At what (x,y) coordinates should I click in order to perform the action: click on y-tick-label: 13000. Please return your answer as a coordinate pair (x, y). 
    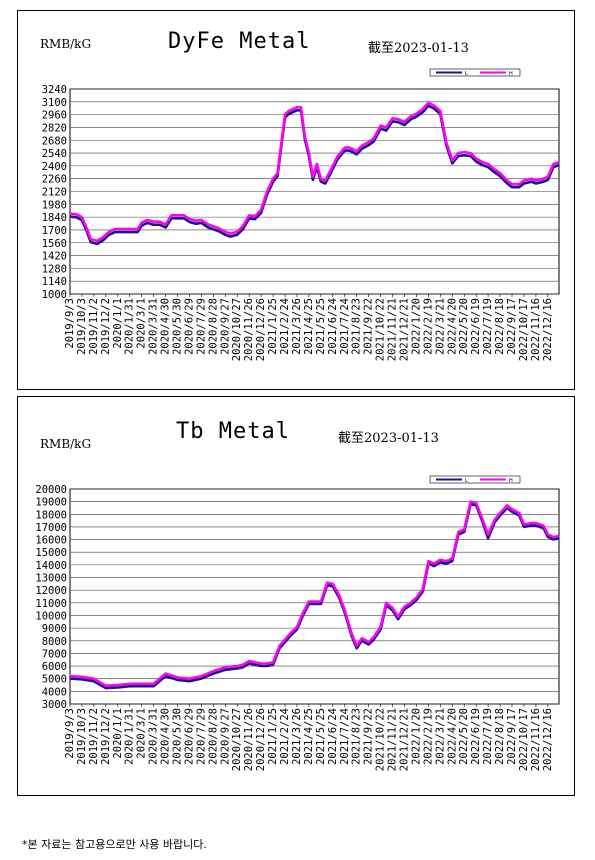
    Looking at the image, I should click on (51, 579).